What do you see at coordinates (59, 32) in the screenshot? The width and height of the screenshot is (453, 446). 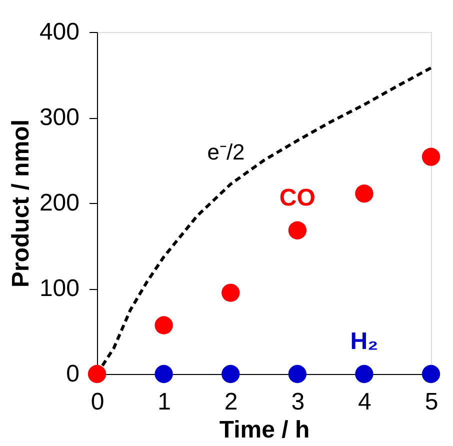 I see `y-tick-label: 400` at bounding box center [59, 32].